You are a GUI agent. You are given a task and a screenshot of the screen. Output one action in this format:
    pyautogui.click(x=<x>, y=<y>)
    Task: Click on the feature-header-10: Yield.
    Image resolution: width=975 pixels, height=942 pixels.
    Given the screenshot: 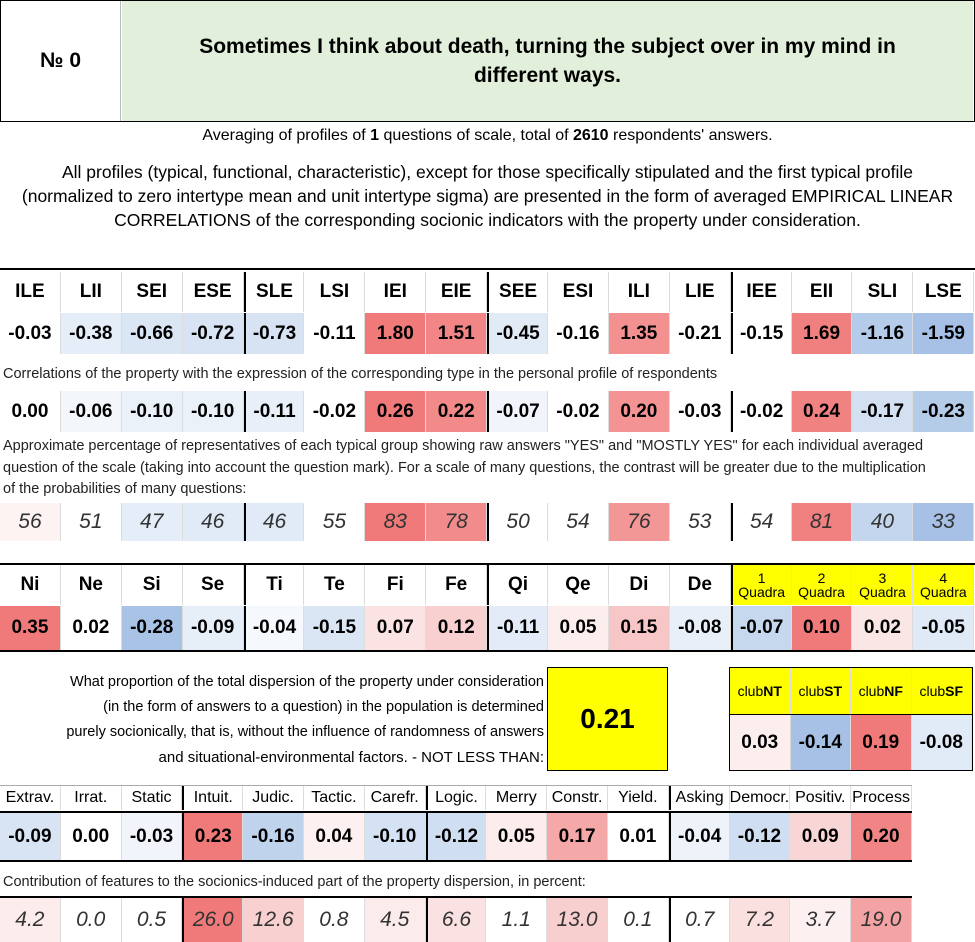 What is the action you would take?
    pyautogui.click(x=638, y=798)
    